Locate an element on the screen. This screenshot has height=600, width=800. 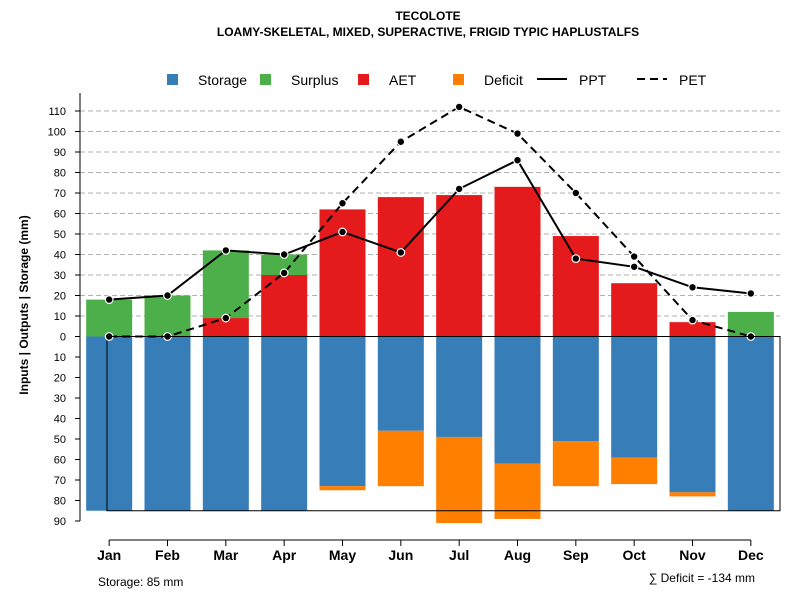
y-tick-label-down-20: 20 is located at coordinates (60, 379).